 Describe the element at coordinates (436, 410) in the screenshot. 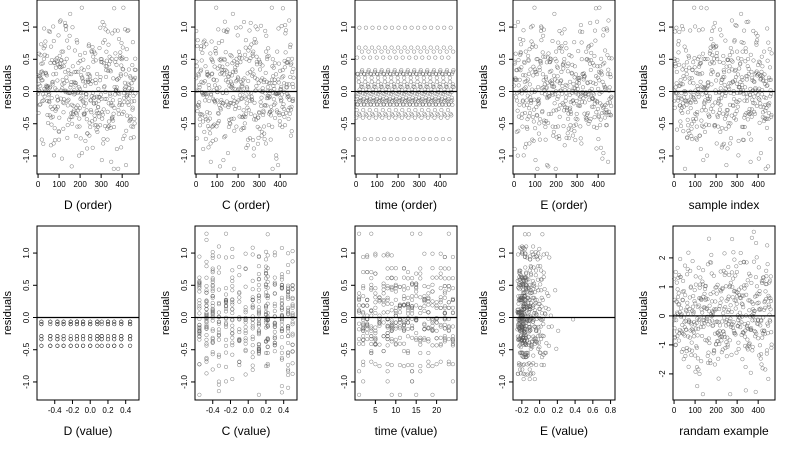

I see `x-tick-label: 20` at that location.